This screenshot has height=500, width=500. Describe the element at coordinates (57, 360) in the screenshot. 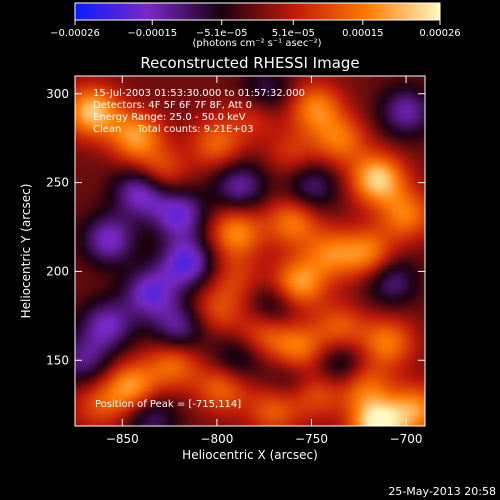

I see `y-tick-label: 150` at that location.